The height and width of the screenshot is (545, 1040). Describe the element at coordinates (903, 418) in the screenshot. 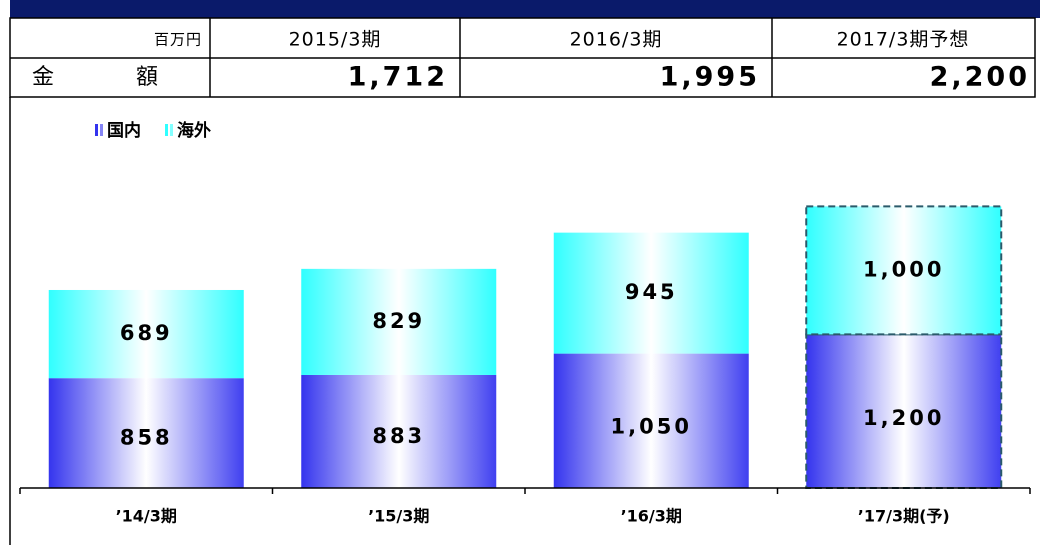

I see `value-label: 1,200` at that location.